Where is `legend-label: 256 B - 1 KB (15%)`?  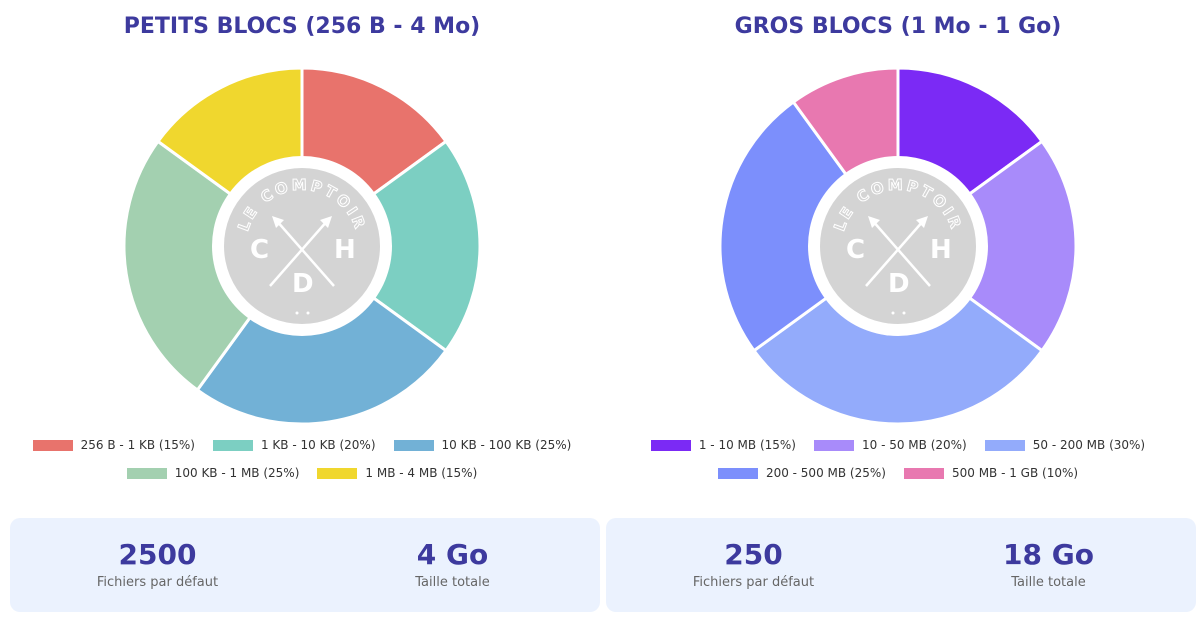
legend-label: 256 B - 1 KB (15%) is located at coordinates (137, 445).